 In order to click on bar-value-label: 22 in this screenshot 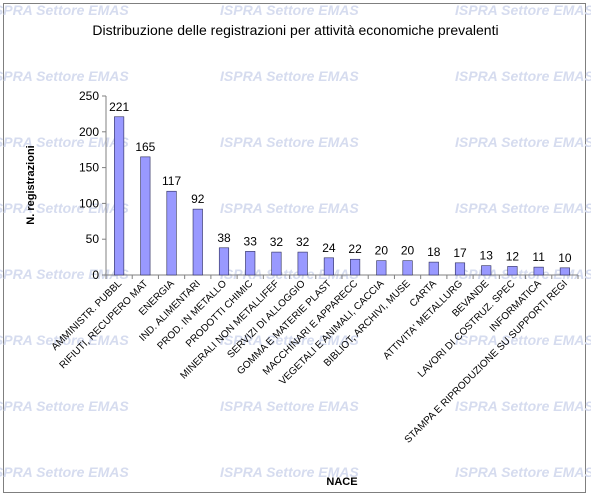, I will do `click(355, 249)`.